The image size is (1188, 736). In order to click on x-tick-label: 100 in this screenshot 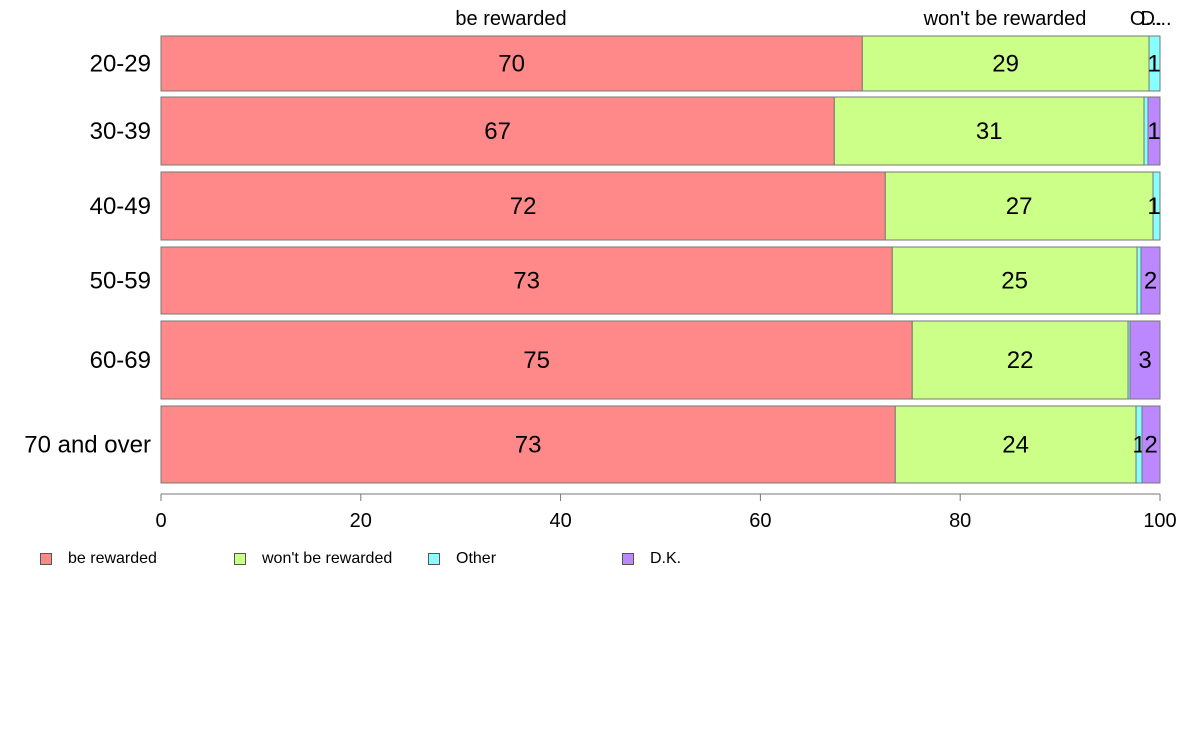, I will do `click(1159, 521)`.